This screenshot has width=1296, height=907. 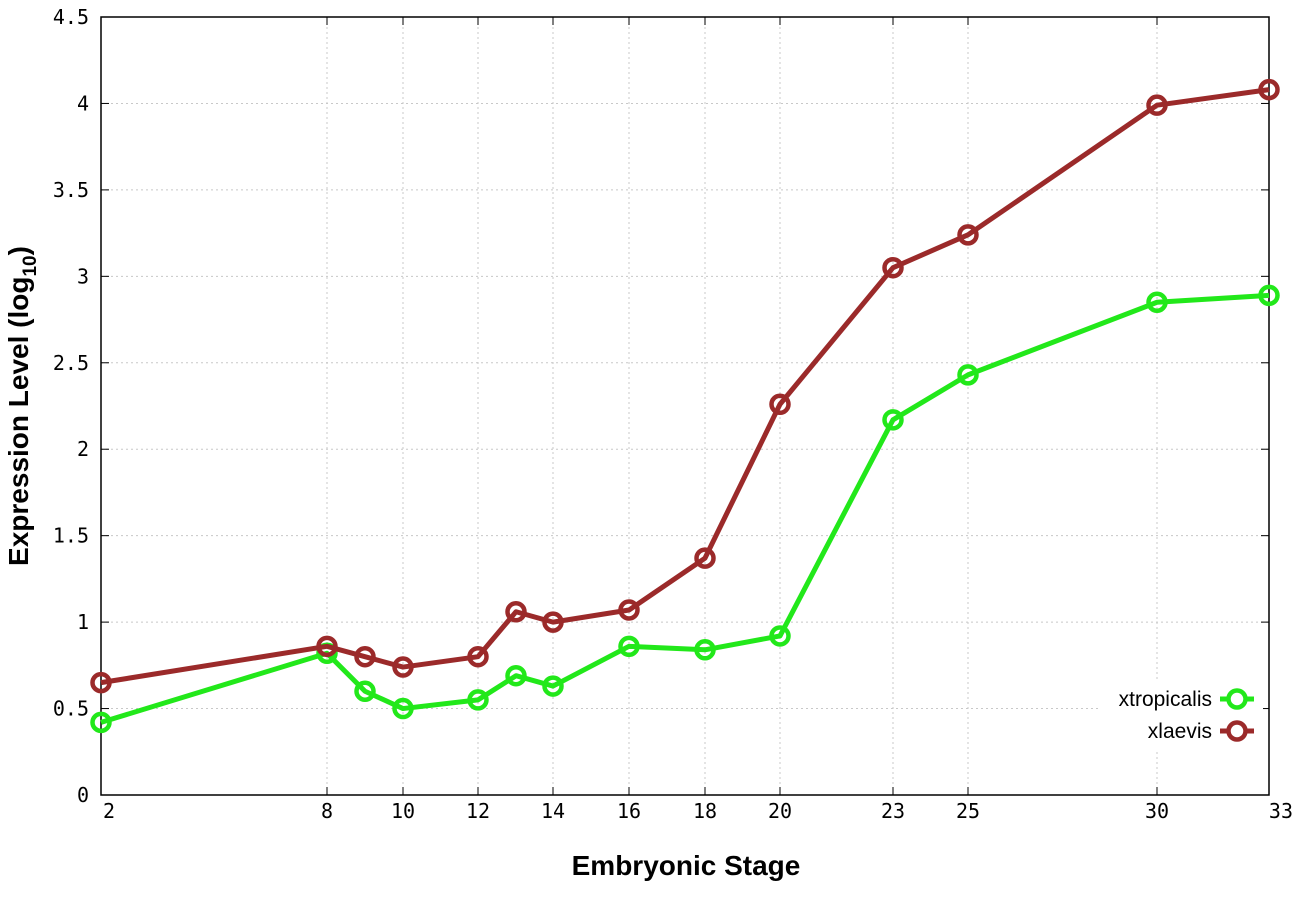 I want to click on x-tick-labels: 2 8 10 12 14 16 18 20 23 25 30 33, so click(x=698, y=811).